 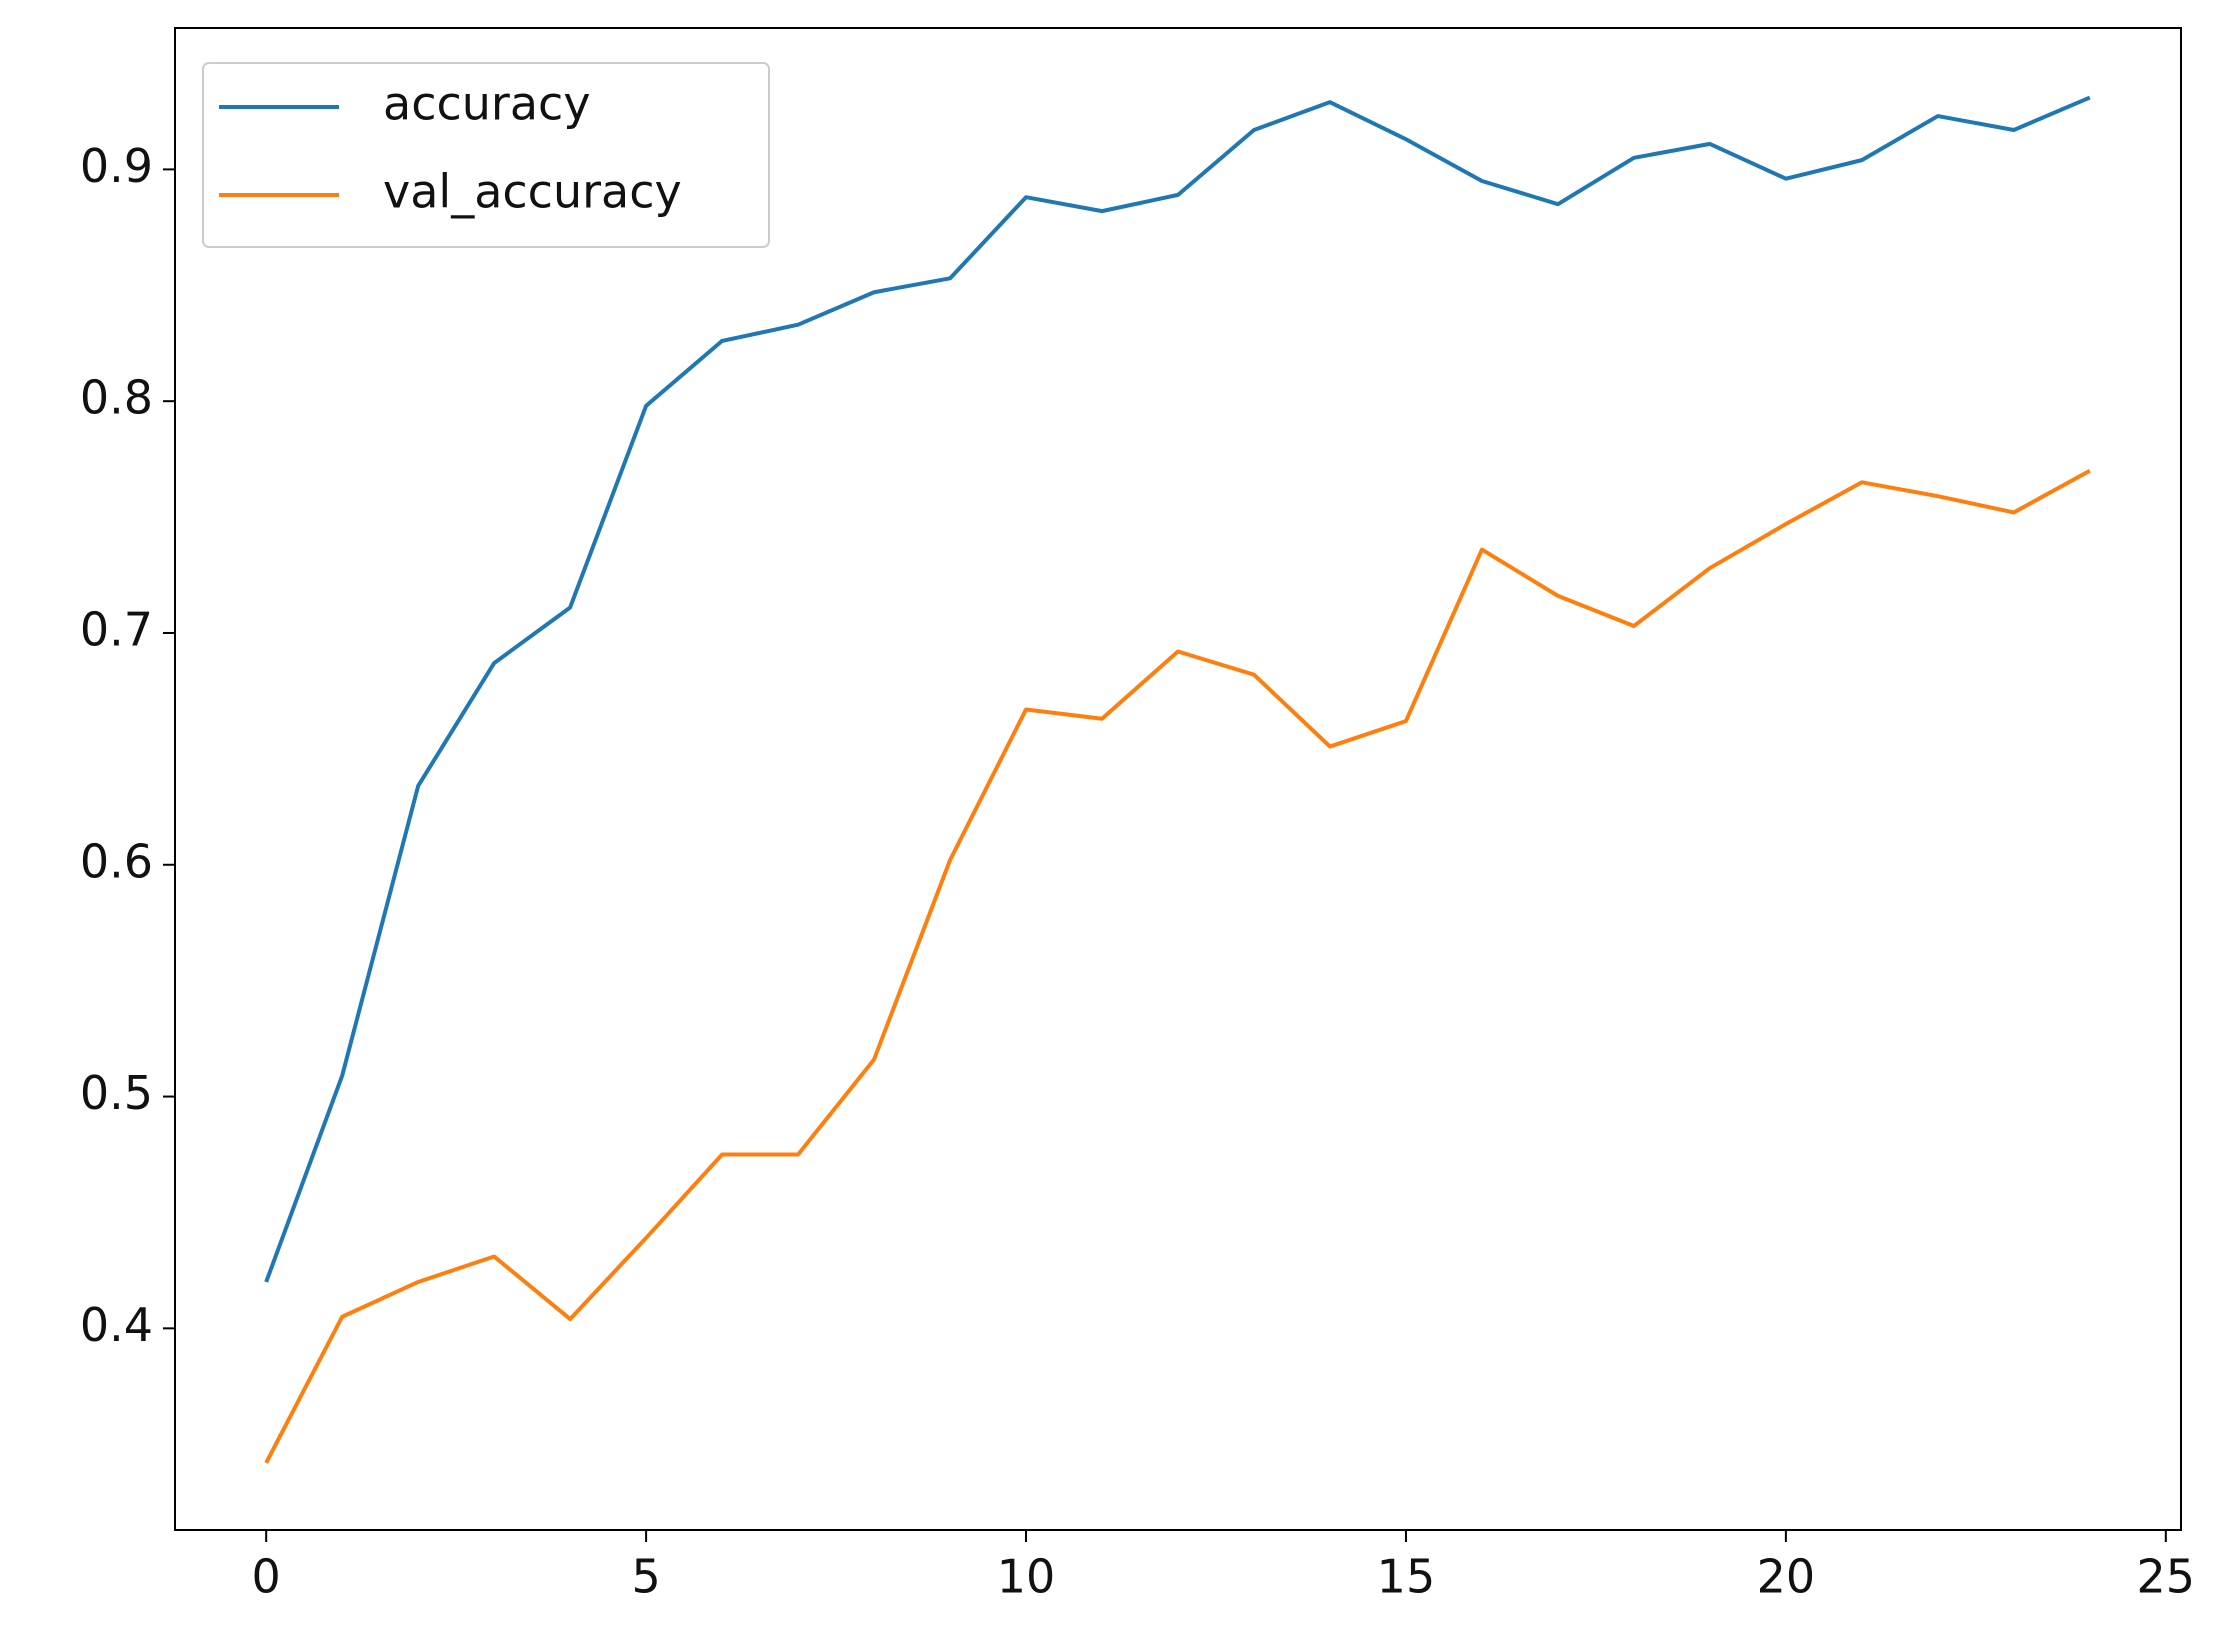 What do you see at coordinates (486, 155) in the screenshot?
I see `legend-box` at bounding box center [486, 155].